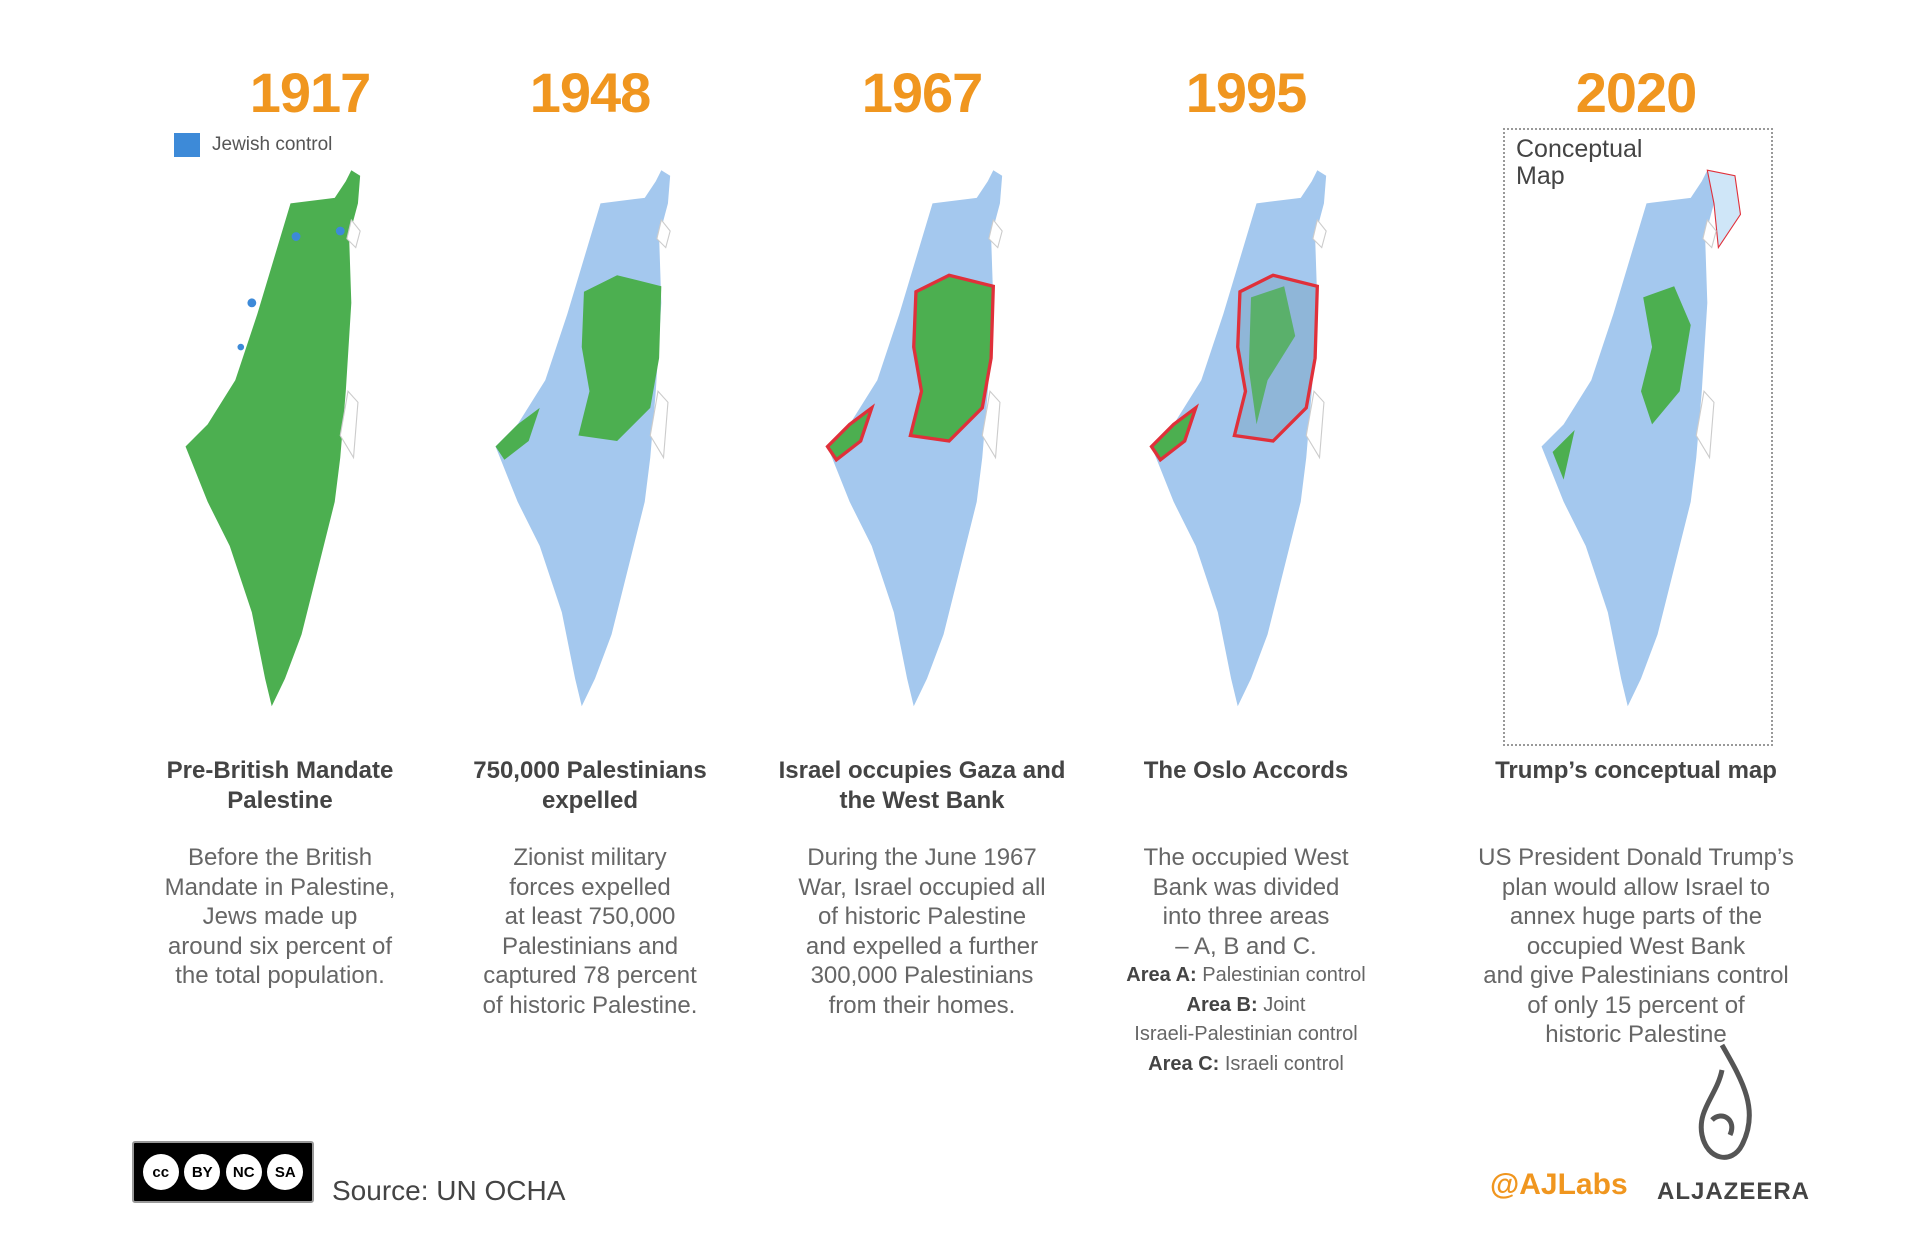  I want to click on description-line: 300,000 Palestinians, so click(922, 975).